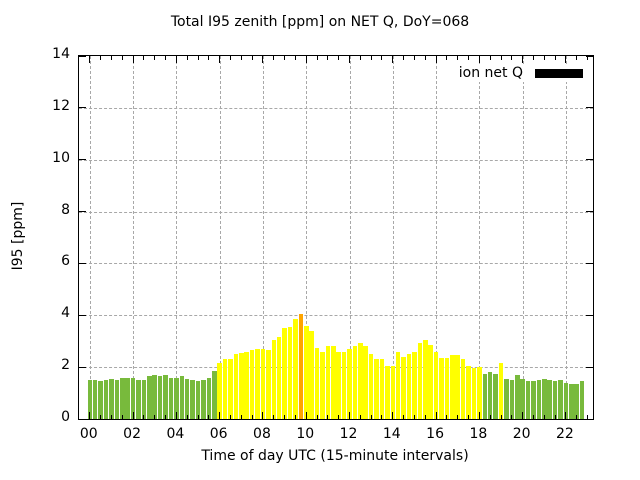 This screenshot has width=640, height=480. I want to click on y-axis-label: I95 [ppm], so click(18, 236).